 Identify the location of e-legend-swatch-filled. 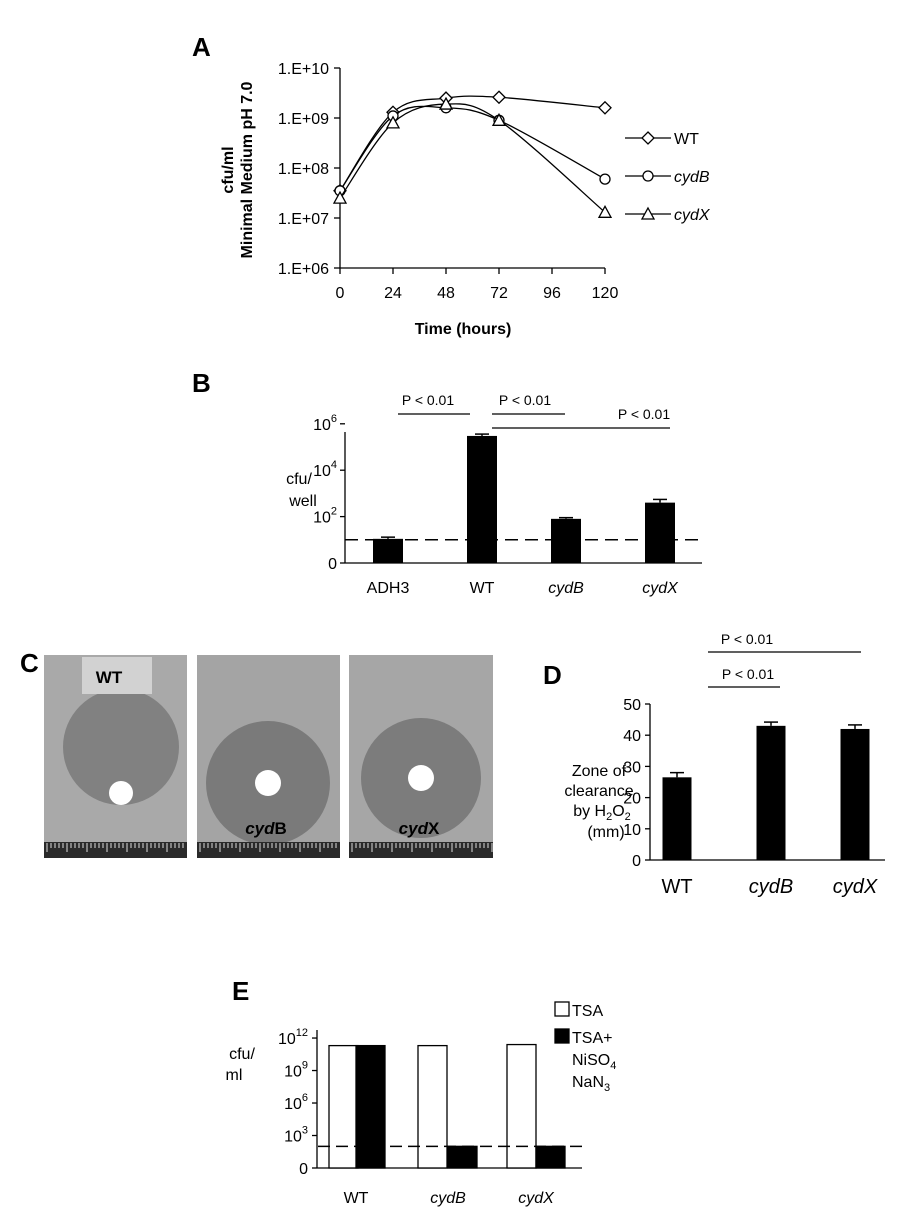
(562, 1036).